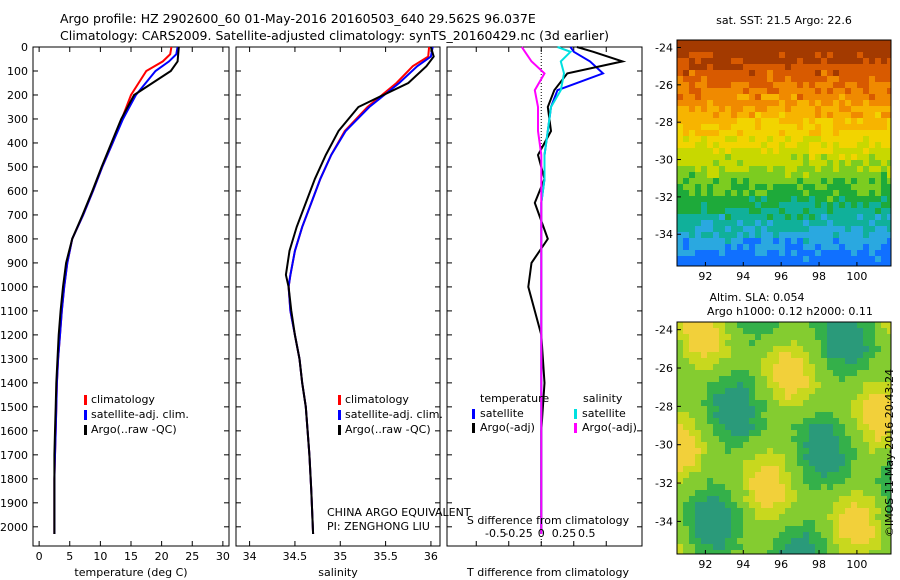 Image resolution: width=900 pixels, height=580 pixels. Describe the element at coordinates (790, 311) in the screenshot. I see `sla-map-subtitle: Argo h1000: 0.12 h2000: 0.11` at that location.